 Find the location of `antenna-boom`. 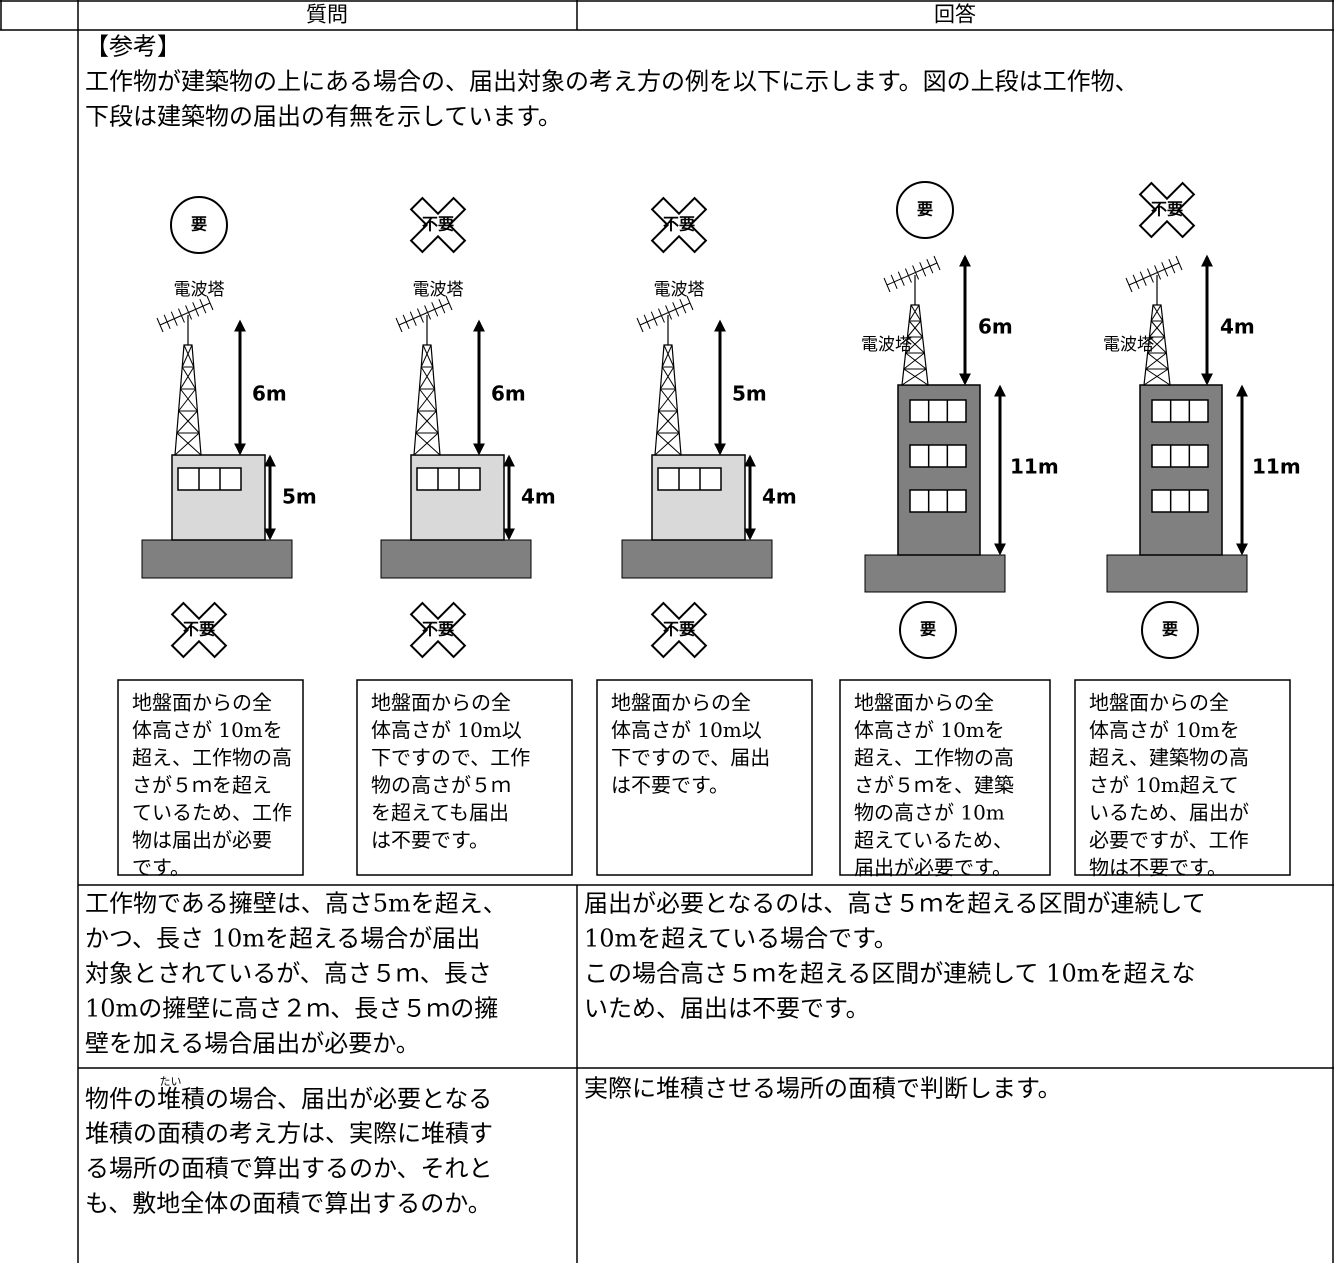

antenna-boom is located at coordinates (665, 314).